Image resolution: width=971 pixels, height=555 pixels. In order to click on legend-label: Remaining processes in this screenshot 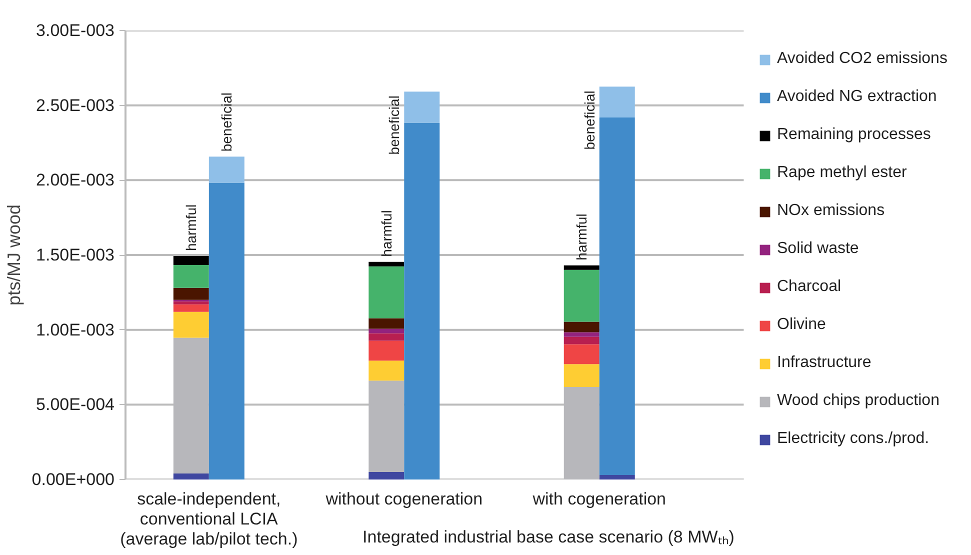, I will do `click(854, 135)`.